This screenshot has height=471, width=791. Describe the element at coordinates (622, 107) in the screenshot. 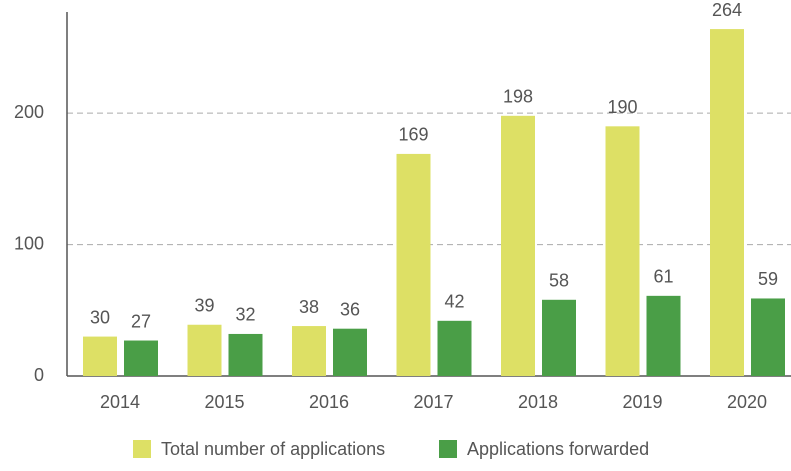

I see `value-label: 190` at that location.